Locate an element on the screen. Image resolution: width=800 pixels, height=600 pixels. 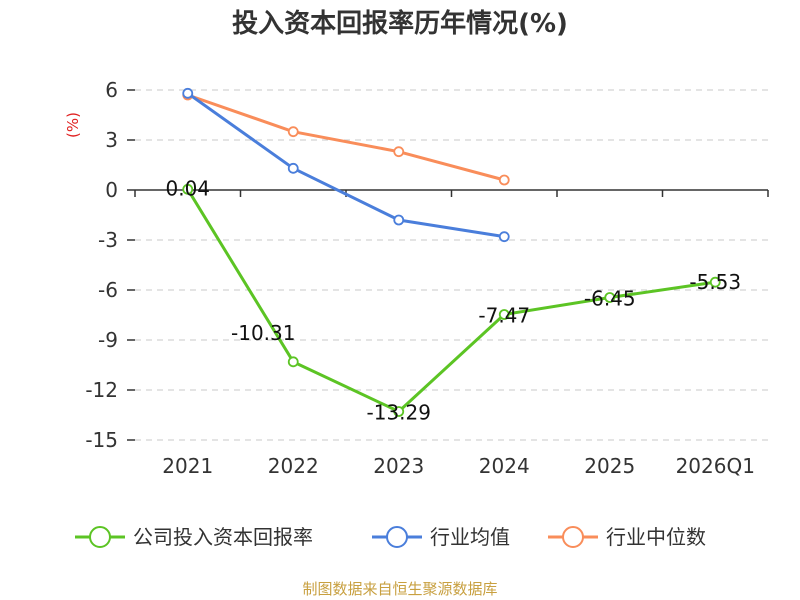
data-label: -7.47 is located at coordinates (504, 316).